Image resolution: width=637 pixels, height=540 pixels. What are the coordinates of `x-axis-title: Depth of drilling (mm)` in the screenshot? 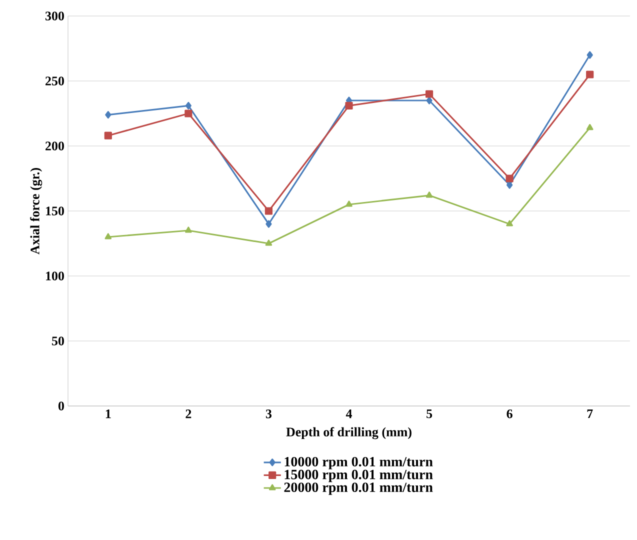 It's located at (349, 433).